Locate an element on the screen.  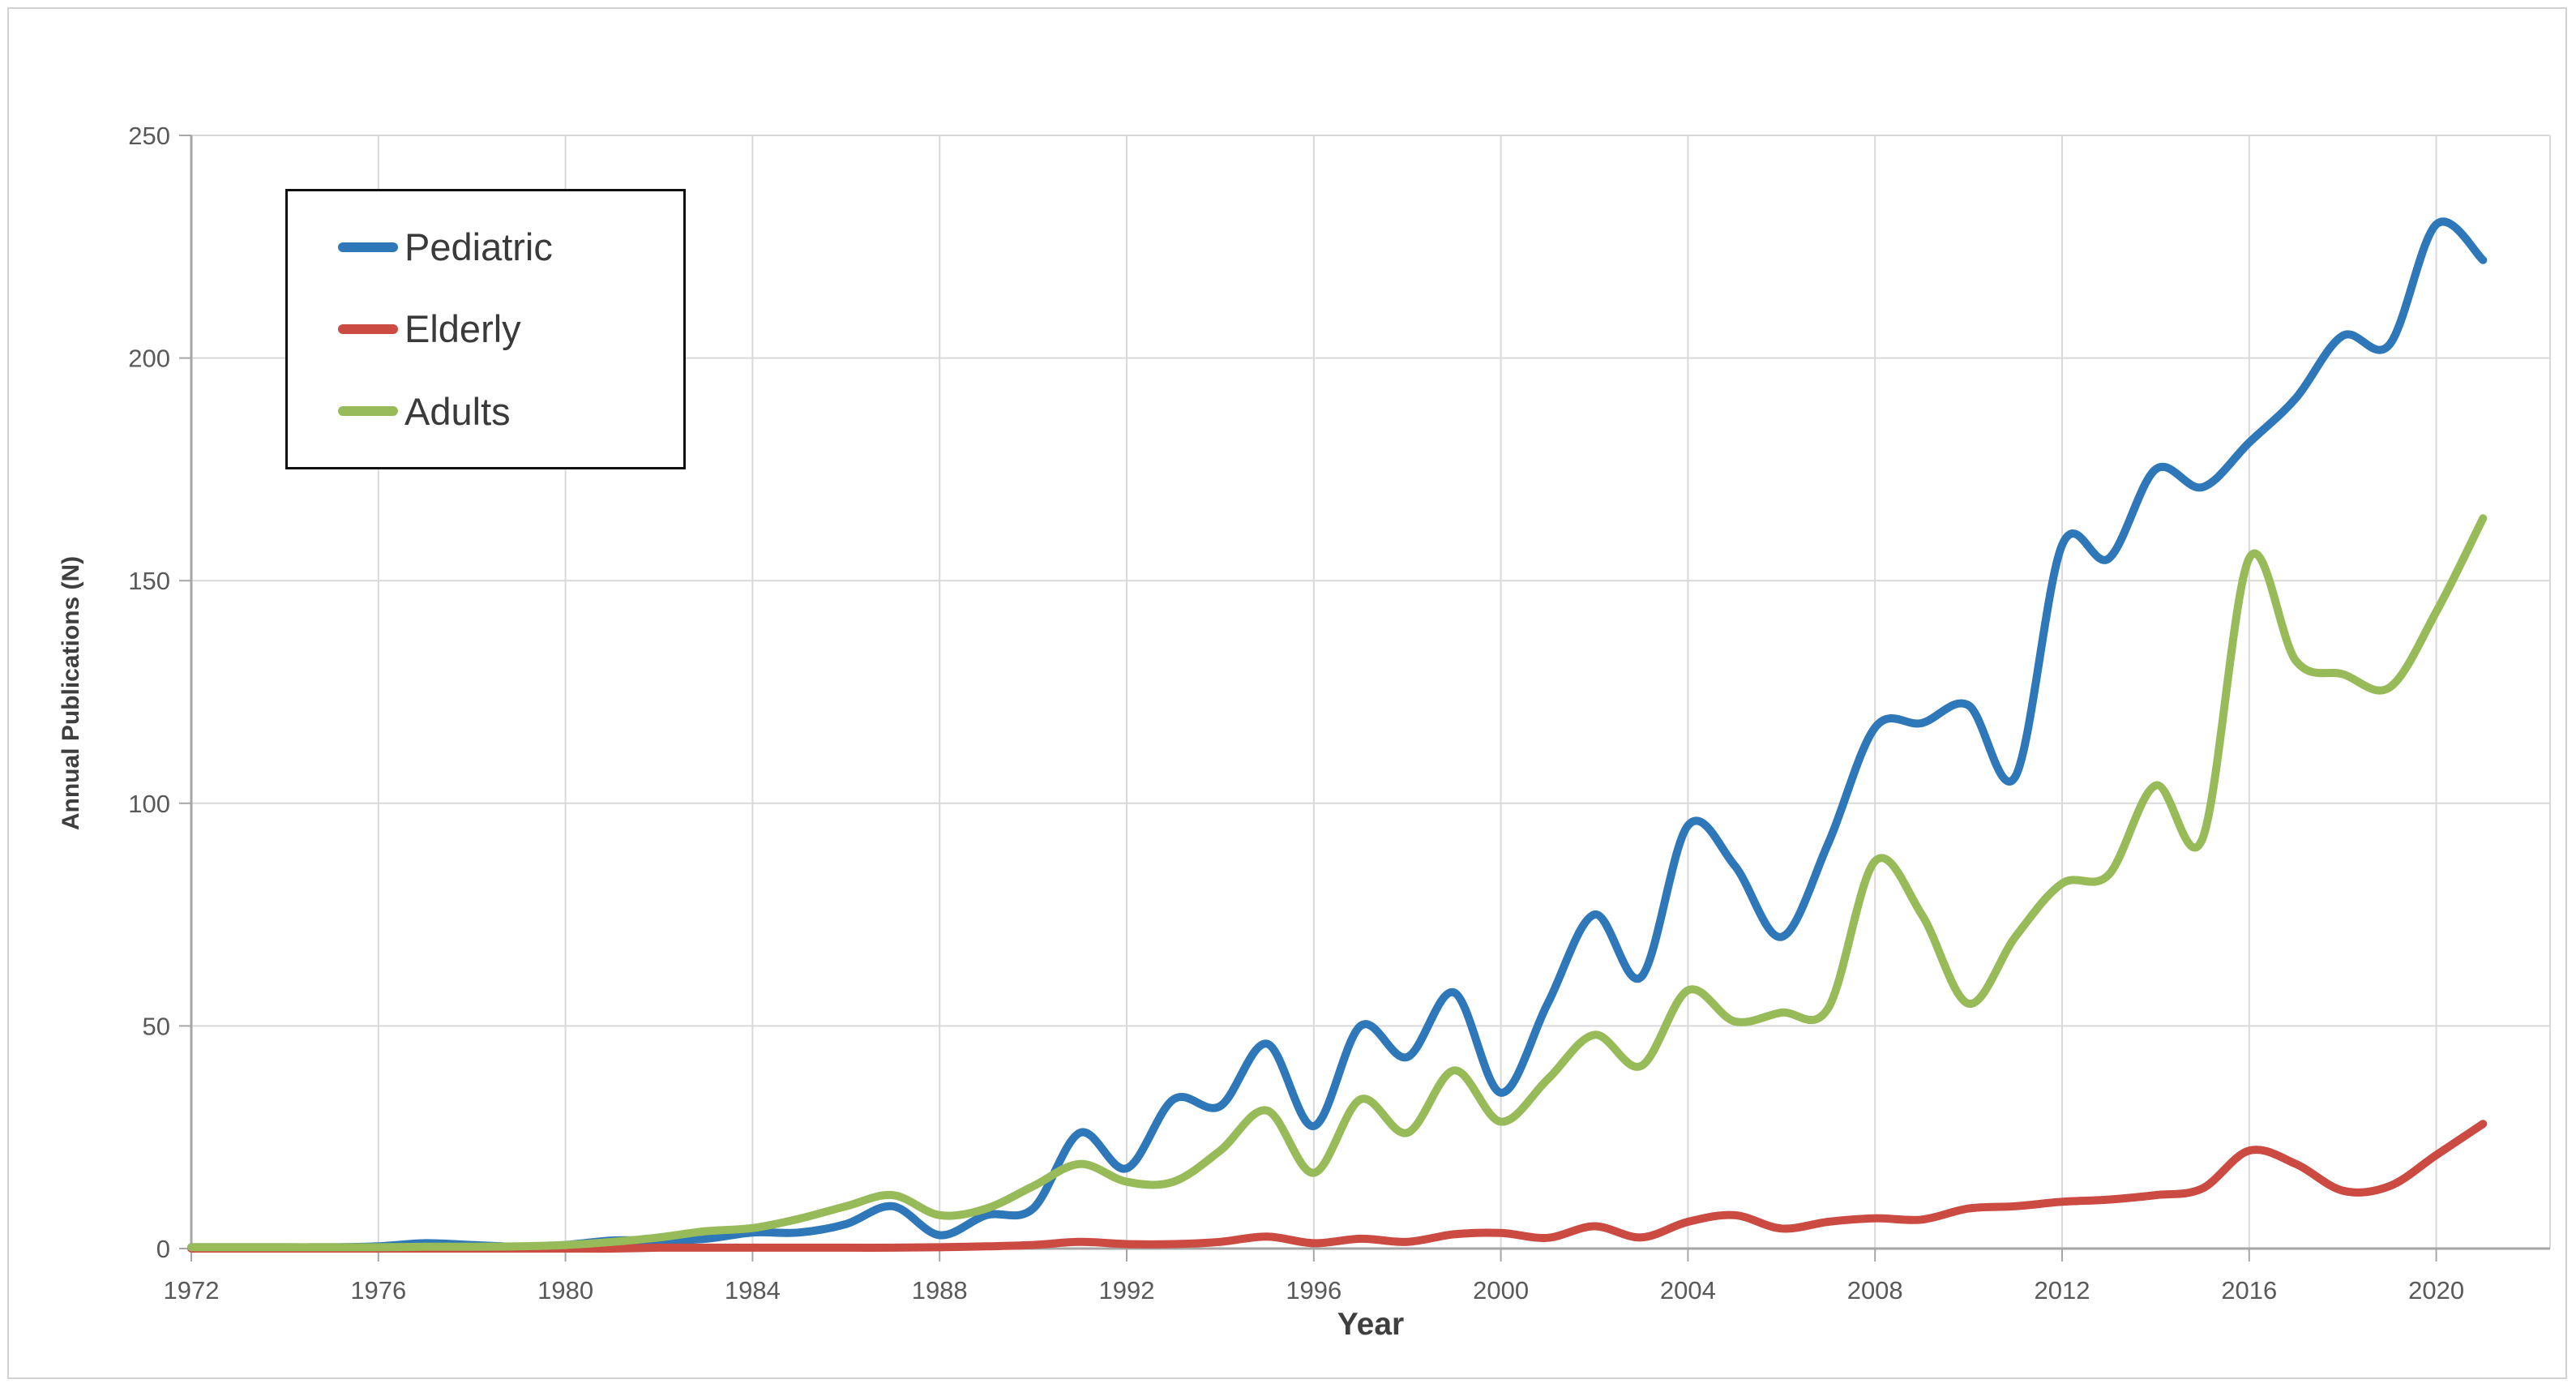
x-tick-label: 2004 is located at coordinates (1688, 1290).